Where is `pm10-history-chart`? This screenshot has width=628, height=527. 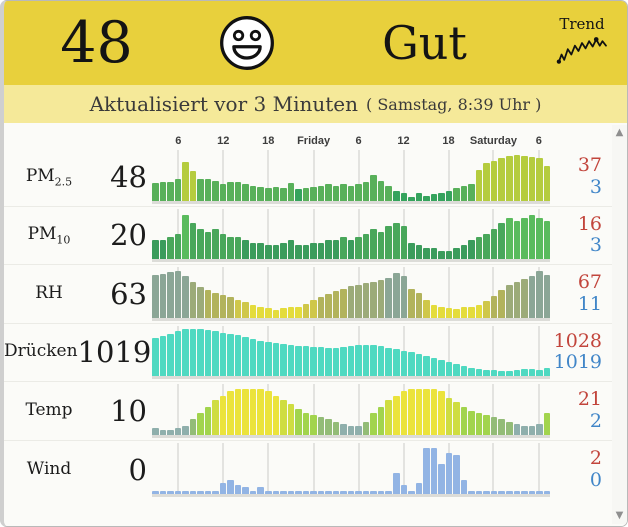 pm10-history-chart is located at coordinates (351, 236).